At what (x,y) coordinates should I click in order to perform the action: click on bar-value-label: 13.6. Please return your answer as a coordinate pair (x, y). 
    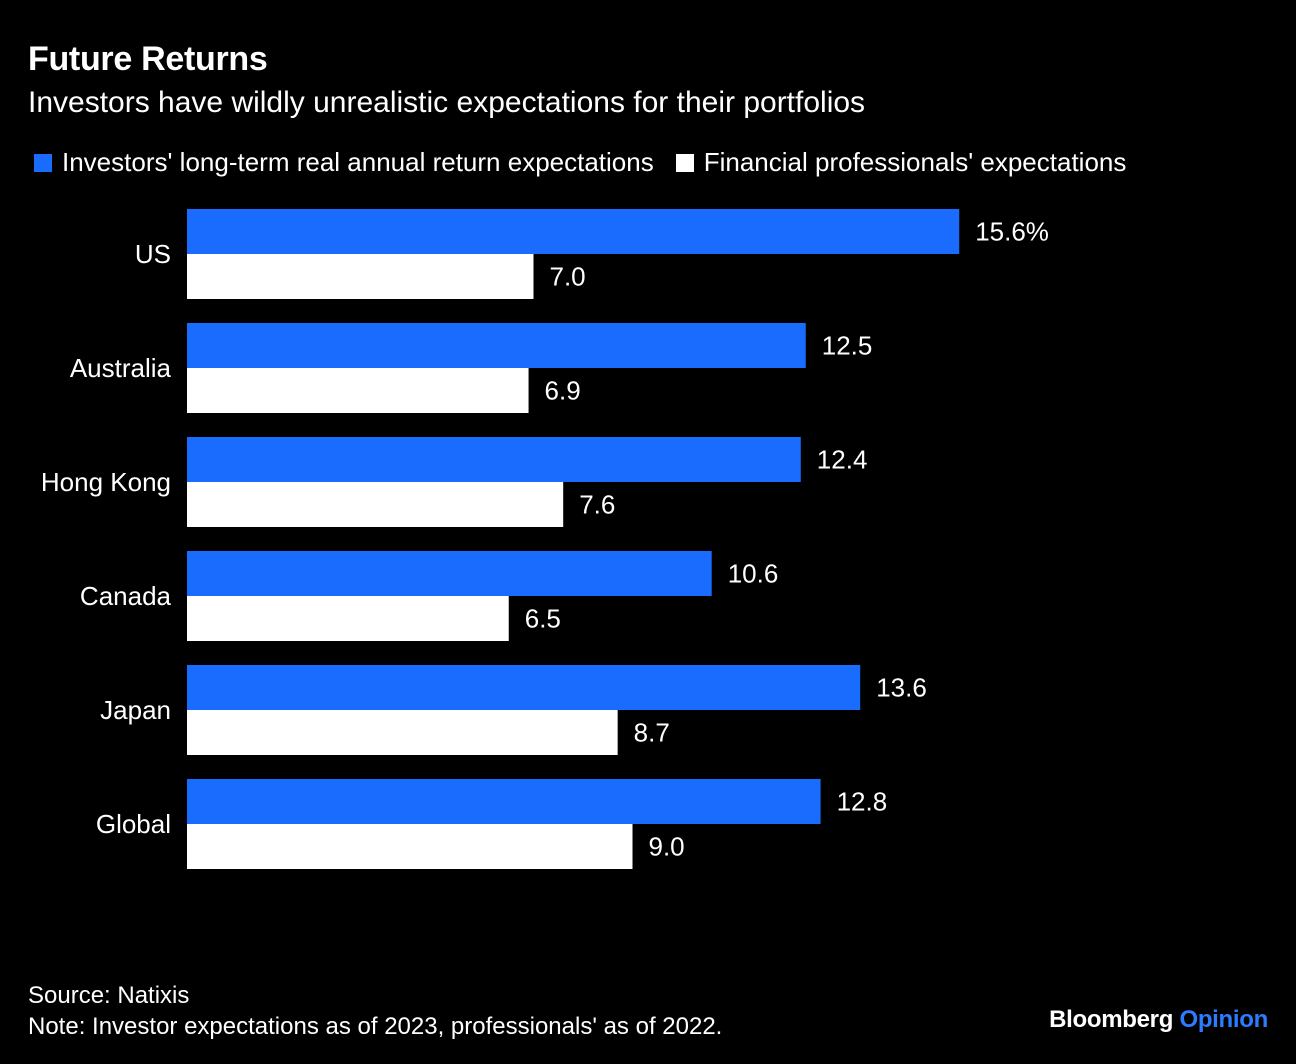
    Looking at the image, I should click on (901, 688).